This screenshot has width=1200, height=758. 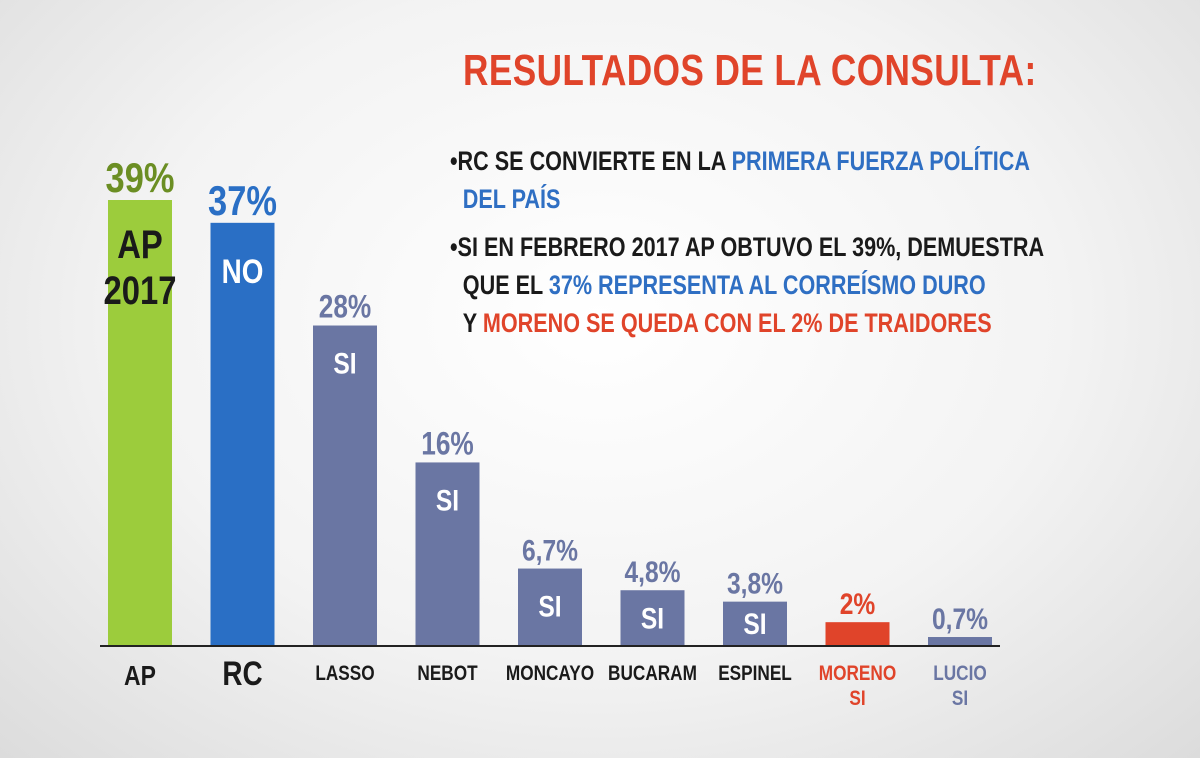 I want to click on category-label-lasso: LASSO, so click(x=344, y=674).